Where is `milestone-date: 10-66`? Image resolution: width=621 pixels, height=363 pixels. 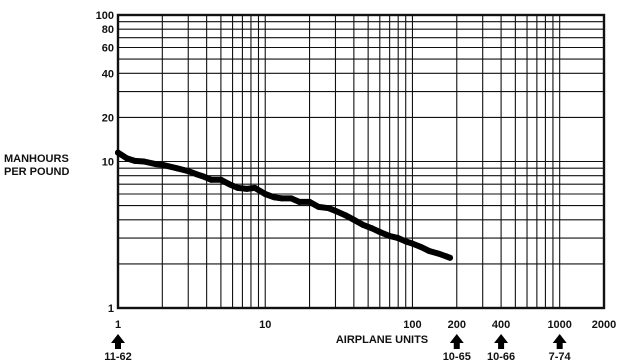
milestone-date: 10-66 is located at coordinates (501, 357).